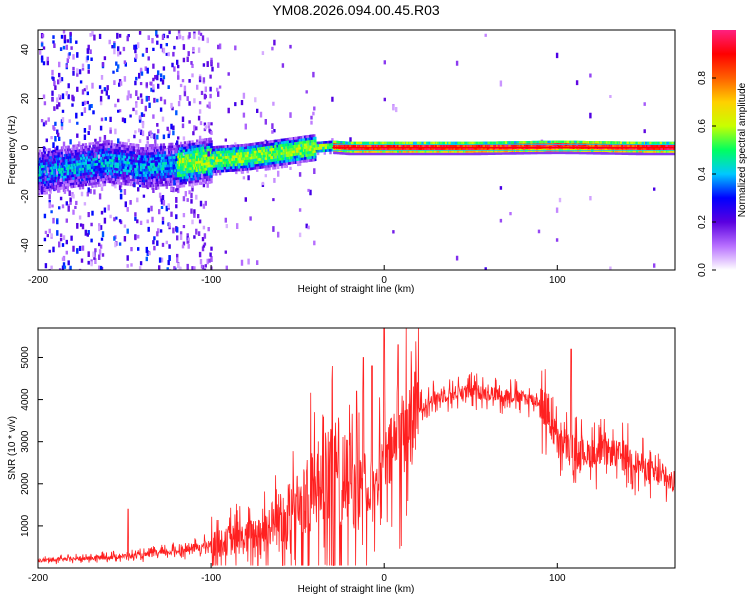  Describe the element at coordinates (557, 280) in the screenshot. I see `spectrogram-x-tick-label-3: 100` at that location.